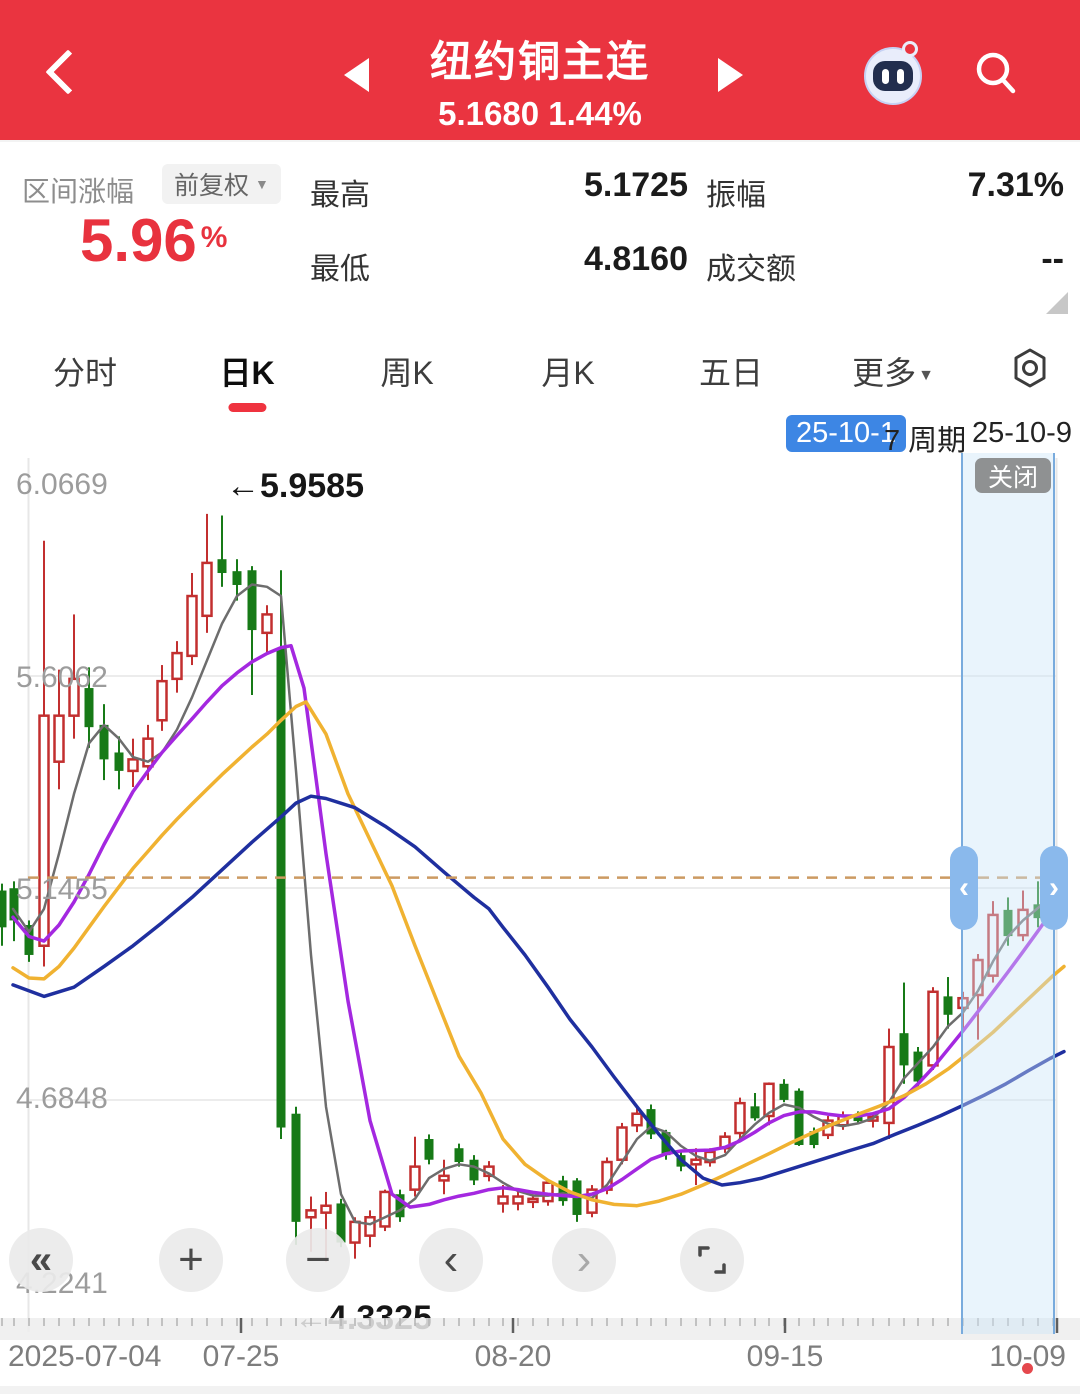  I want to click on high-annotation: ←5.9585, so click(295, 486).